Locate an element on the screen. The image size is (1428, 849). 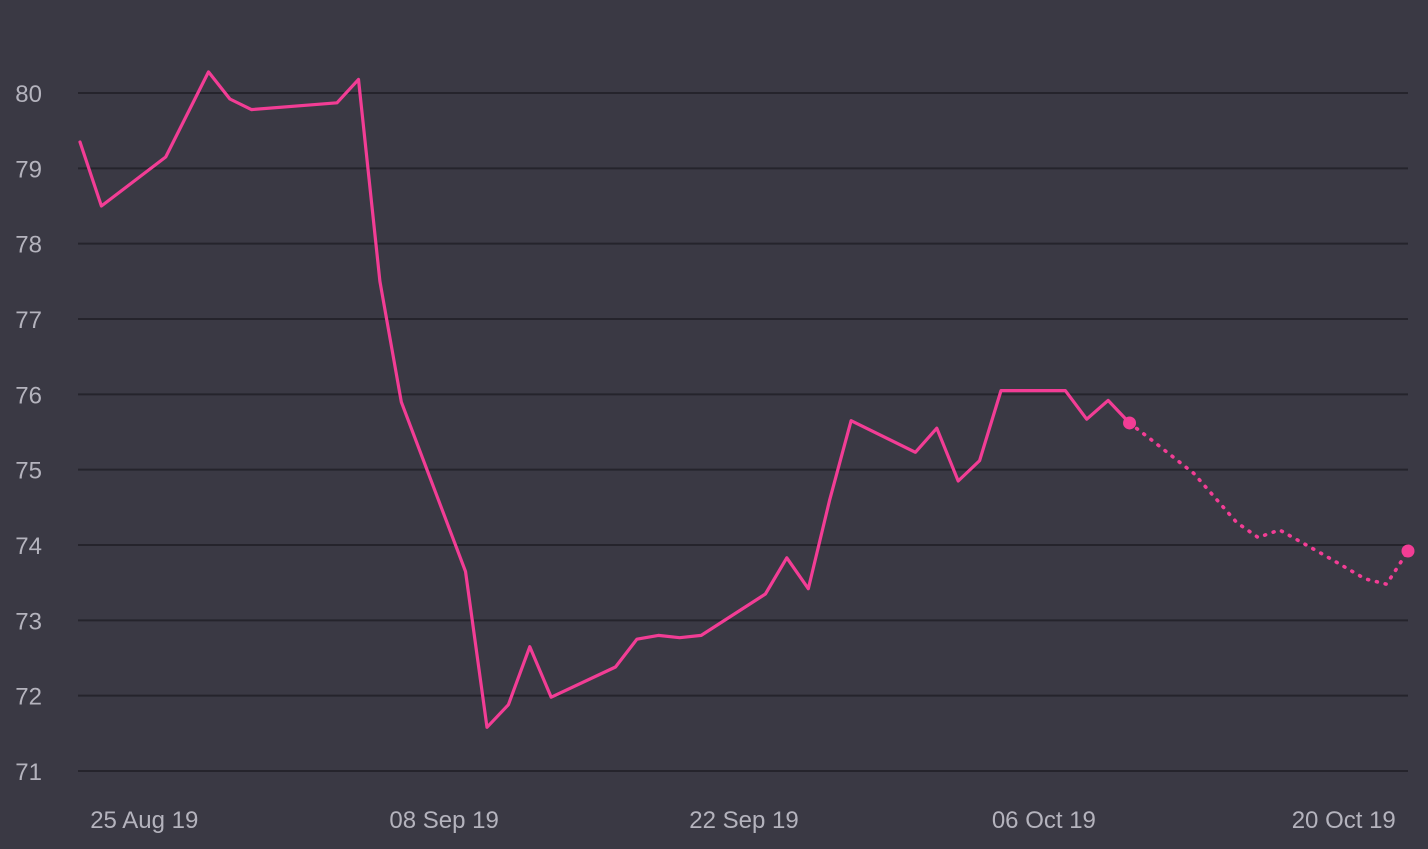
x-tick-label-2019-10-06: 06 Oct 19 is located at coordinates (1044, 820).